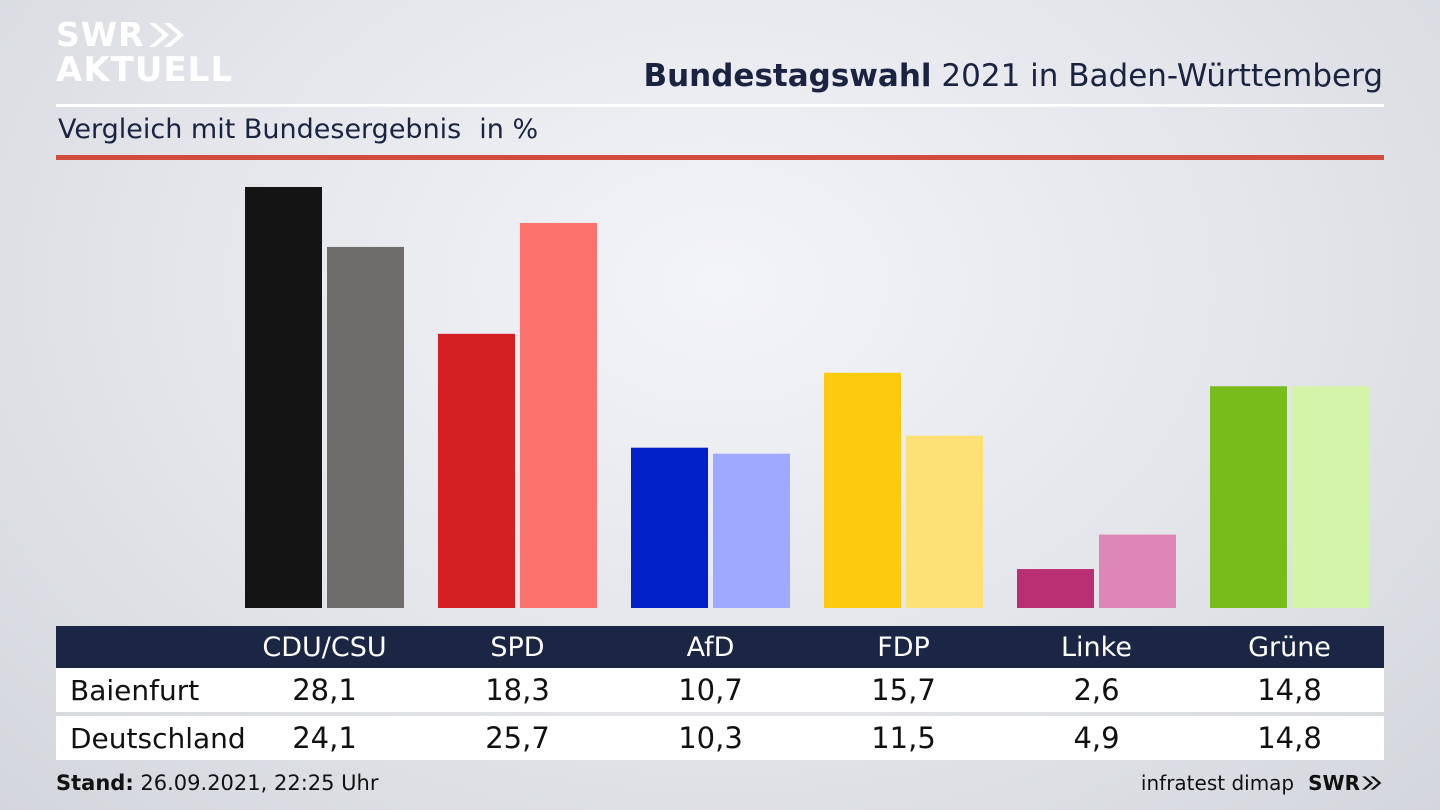  I want to click on source-credit: infratest dimap SWR, so click(1262, 783).